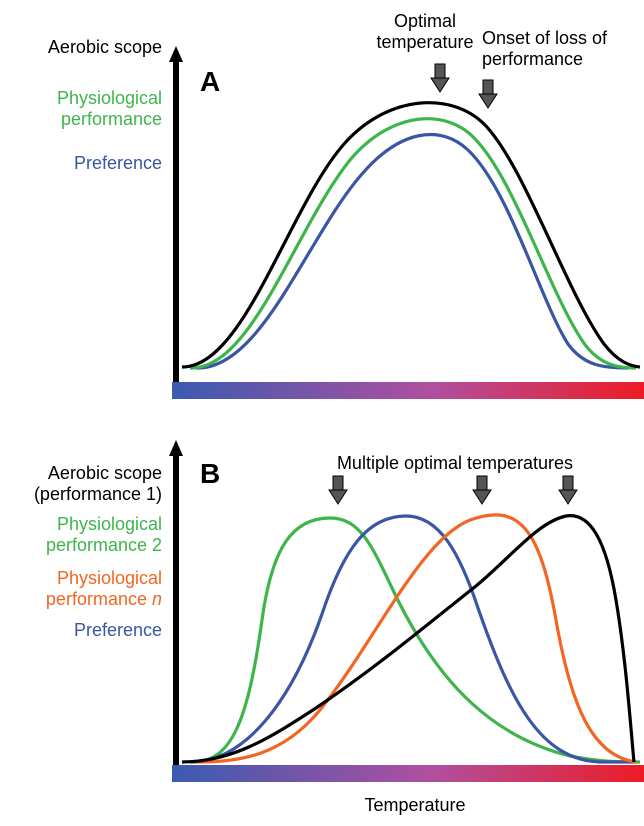  What do you see at coordinates (105, 473) in the screenshot?
I see `panel-b-legend-aerobic-scope-line1: Aerobic scope` at bounding box center [105, 473].